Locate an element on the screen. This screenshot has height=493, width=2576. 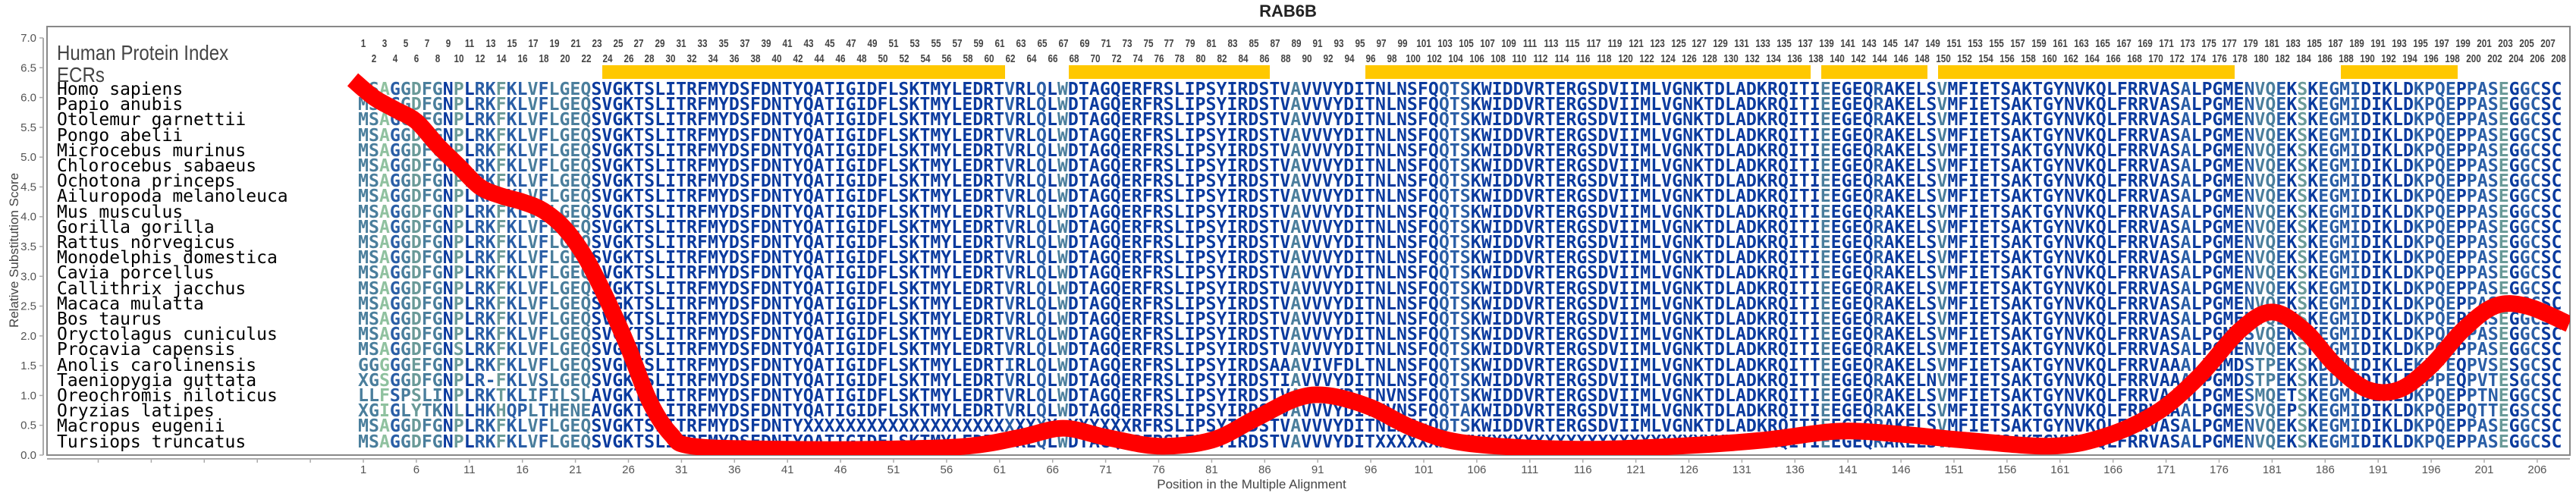
position-number: 133 is located at coordinates (1763, 43).